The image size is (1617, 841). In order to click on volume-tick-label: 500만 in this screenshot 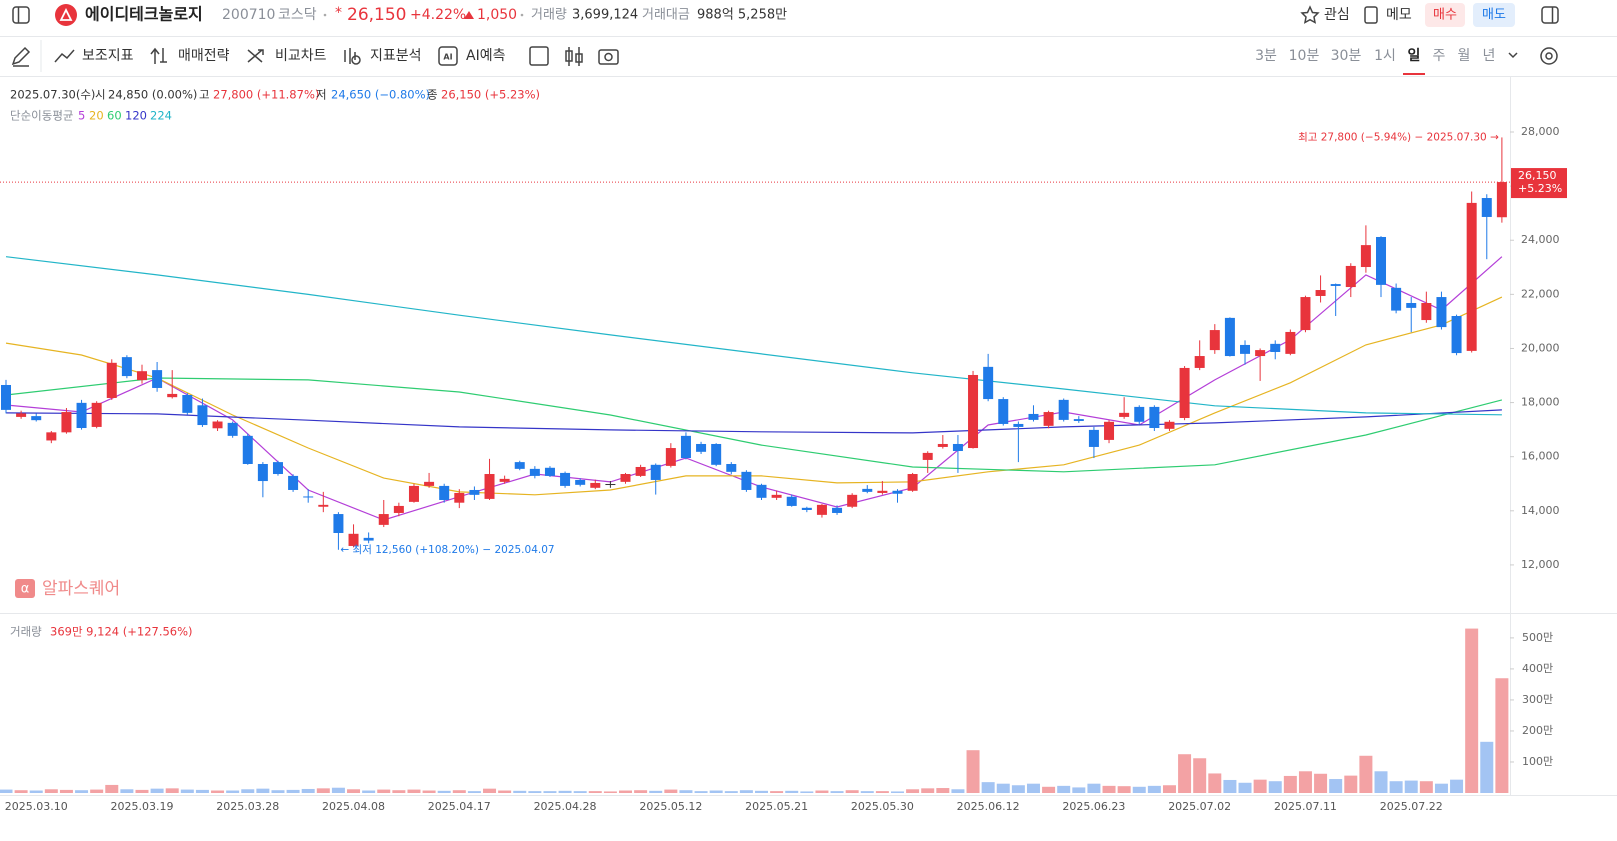, I will do `click(1537, 637)`.